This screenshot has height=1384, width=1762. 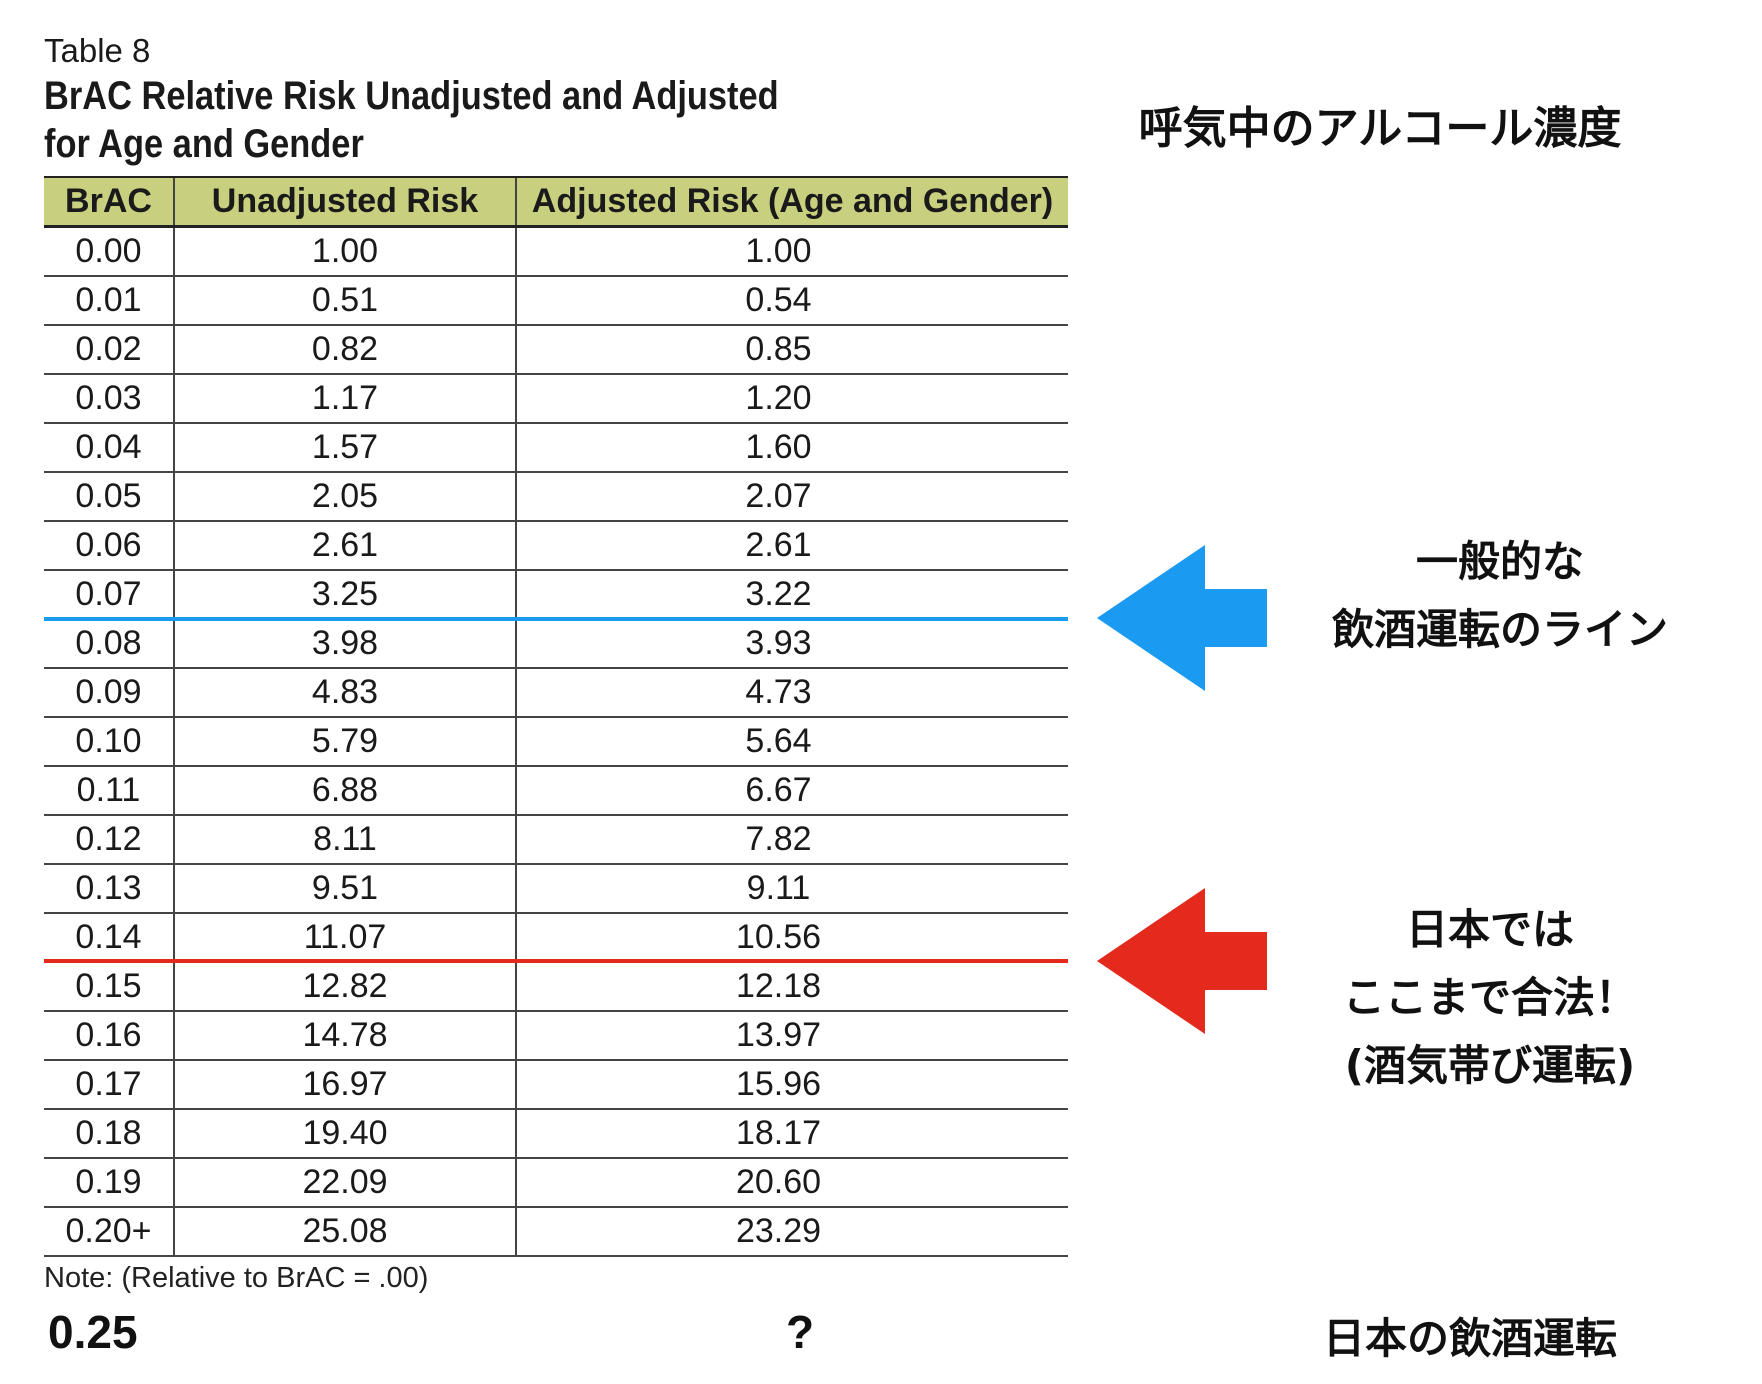 What do you see at coordinates (344, 1134) in the screenshot?
I see `cell-unadjusted: 19.40` at bounding box center [344, 1134].